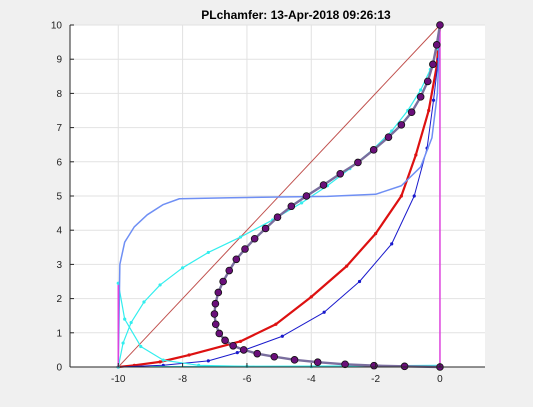 This screenshot has width=533, height=407. I want to click on y-tick-label-1: 1, so click(59, 333).